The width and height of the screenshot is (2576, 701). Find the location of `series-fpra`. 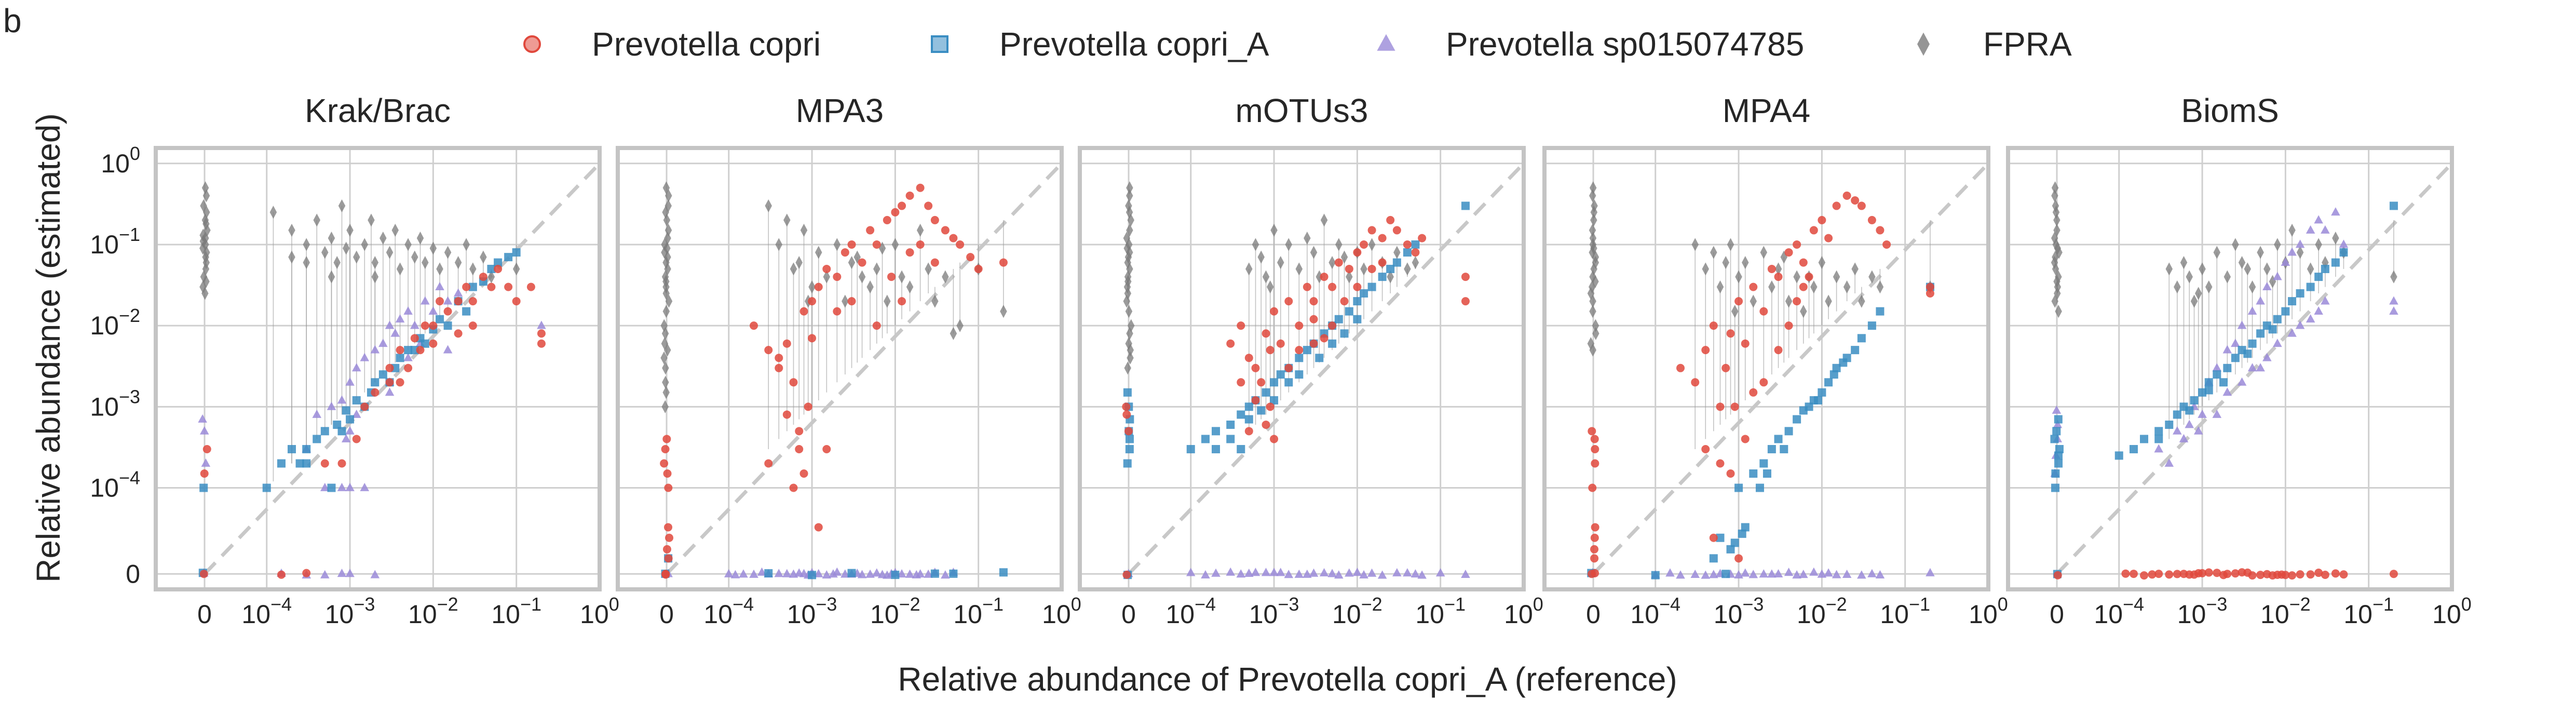

series-fpra is located at coordinates (2224, 250).